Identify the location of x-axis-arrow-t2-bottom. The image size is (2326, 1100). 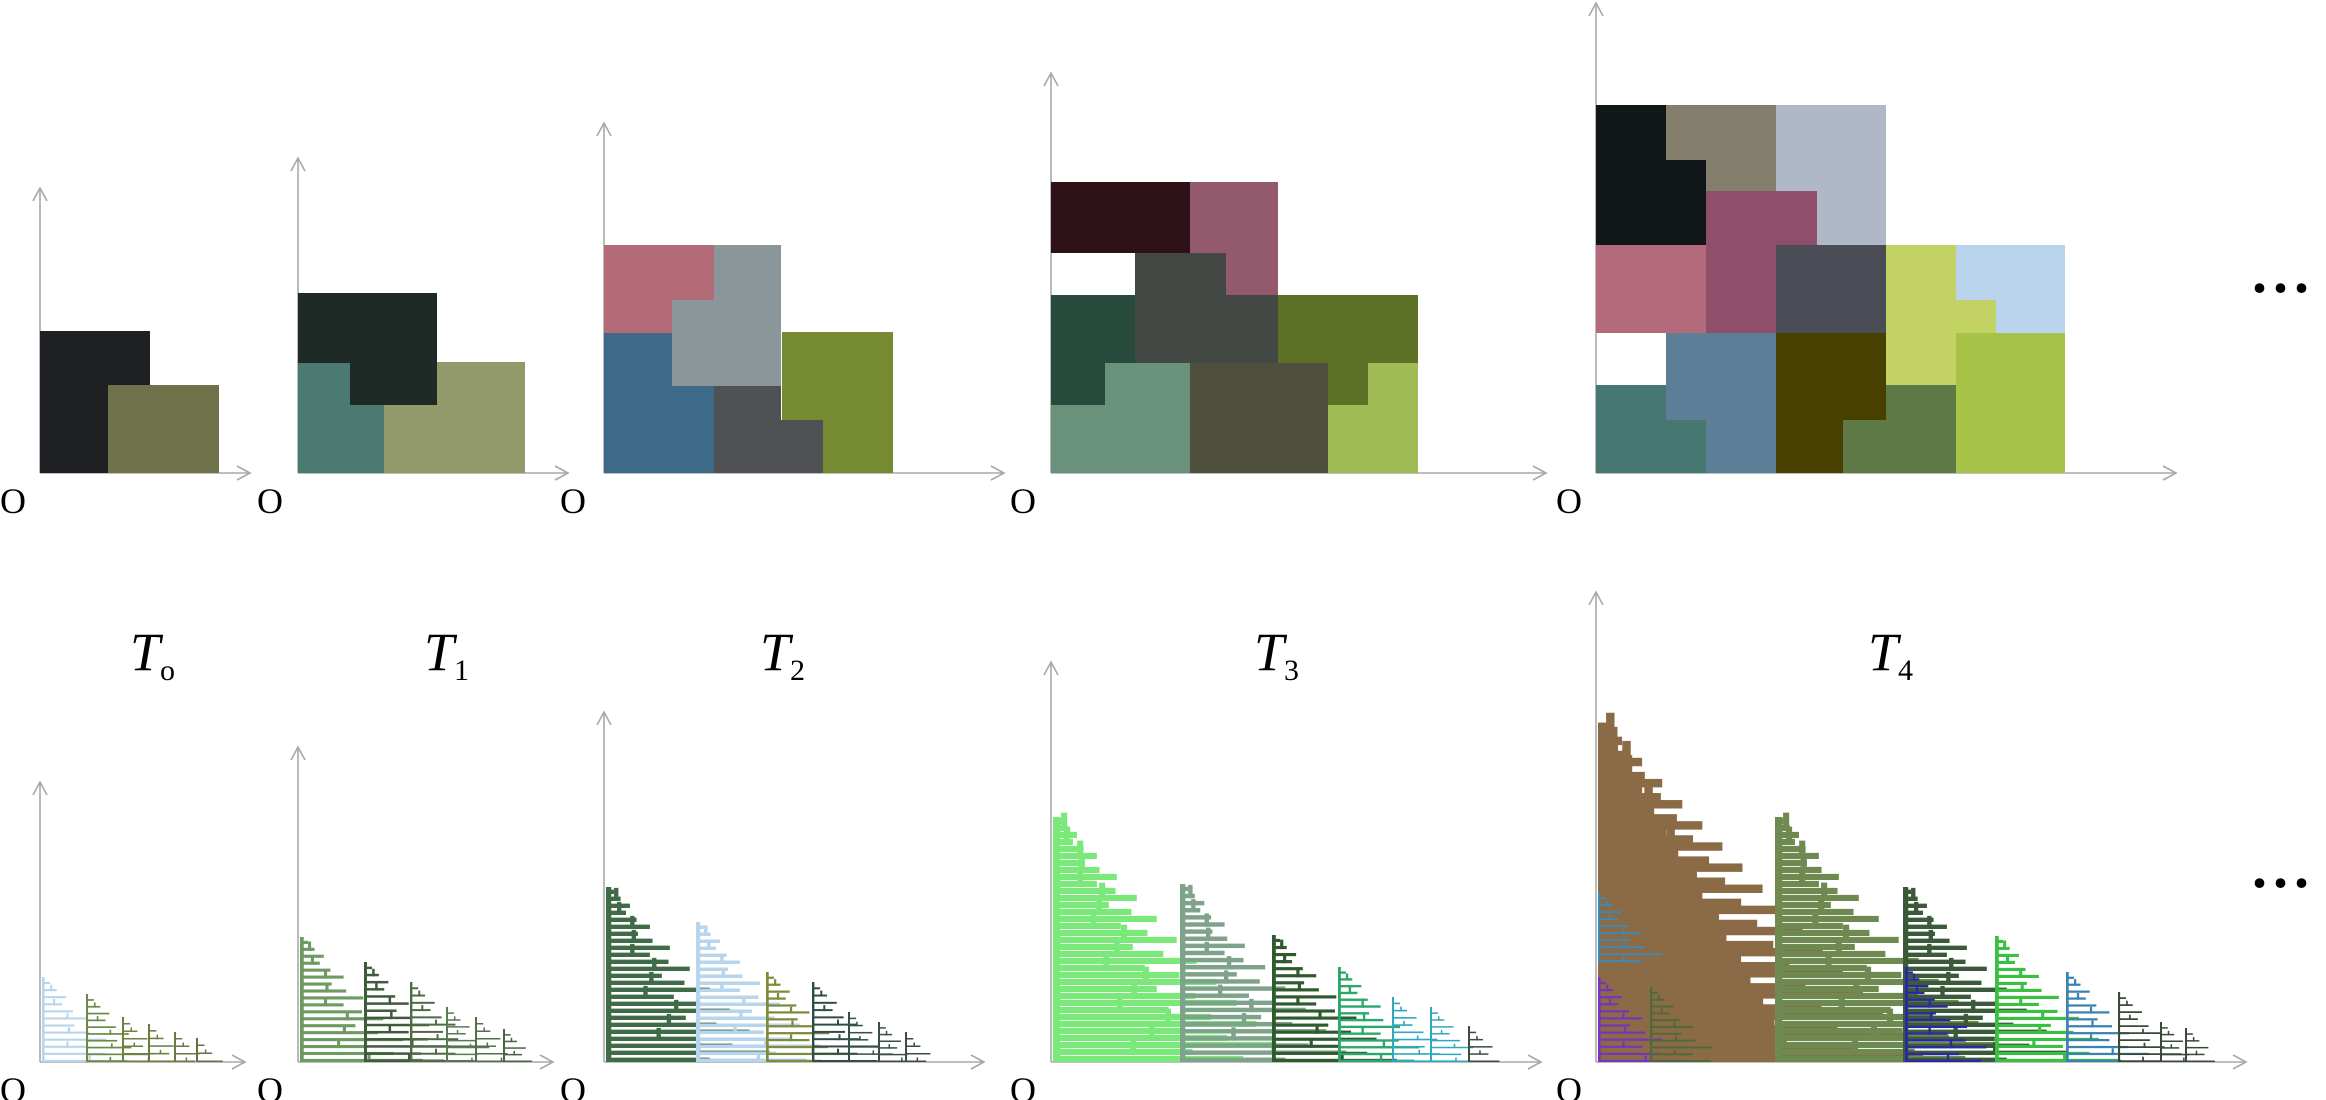
(978, 1062).